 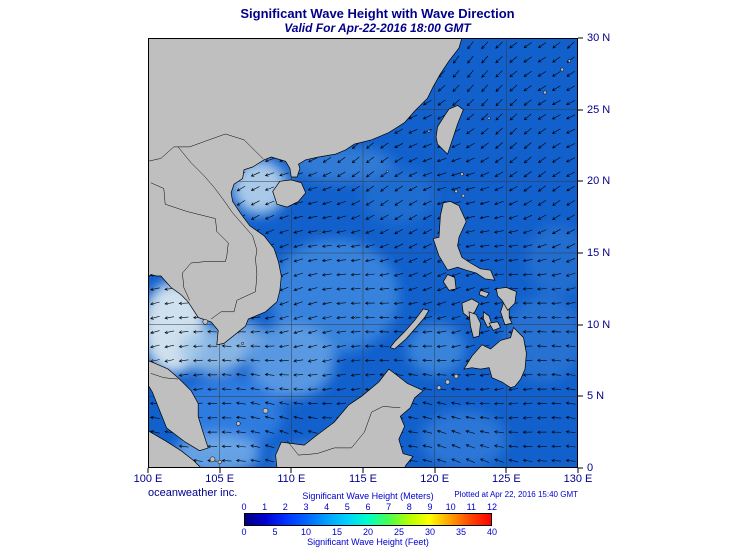 What do you see at coordinates (495, 357) in the screenshot?
I see `land-mindanao` at bounding box center [495, 357].